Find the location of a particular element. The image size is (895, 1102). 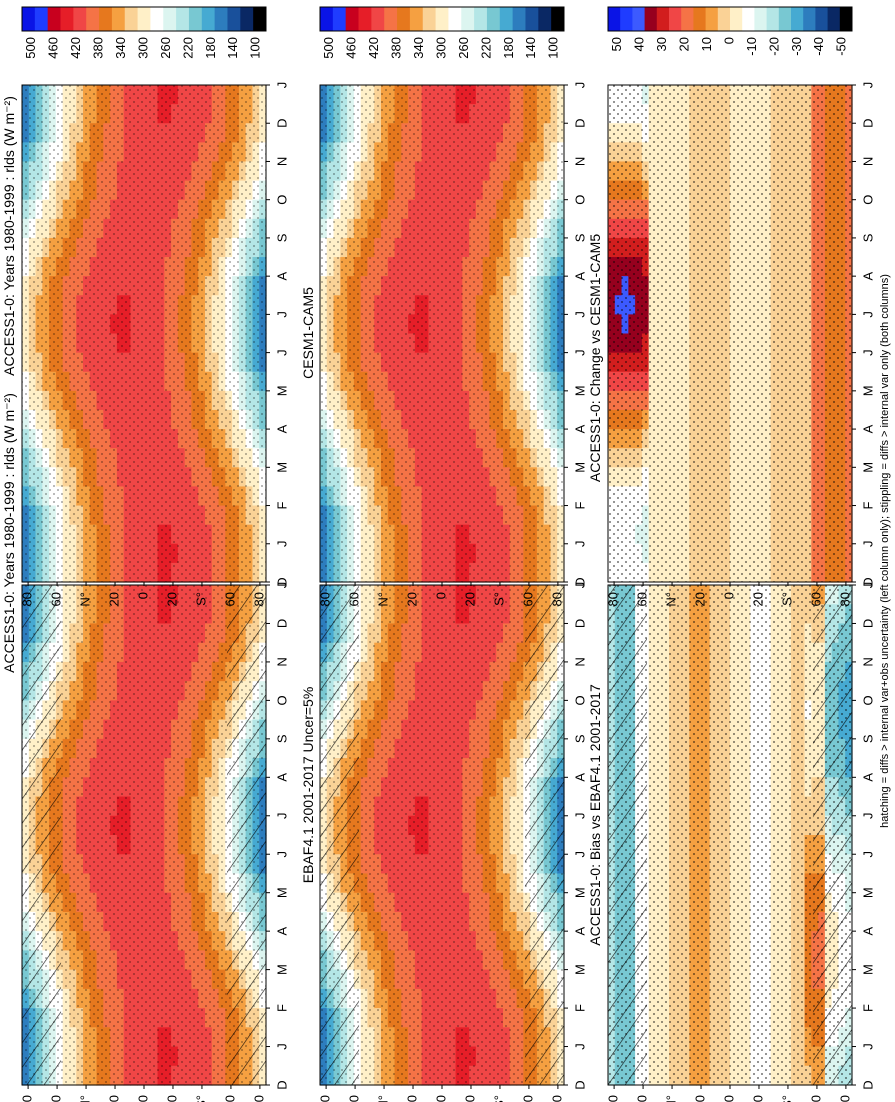

colorbar-label: 300 is located at coordinates (440, 48).